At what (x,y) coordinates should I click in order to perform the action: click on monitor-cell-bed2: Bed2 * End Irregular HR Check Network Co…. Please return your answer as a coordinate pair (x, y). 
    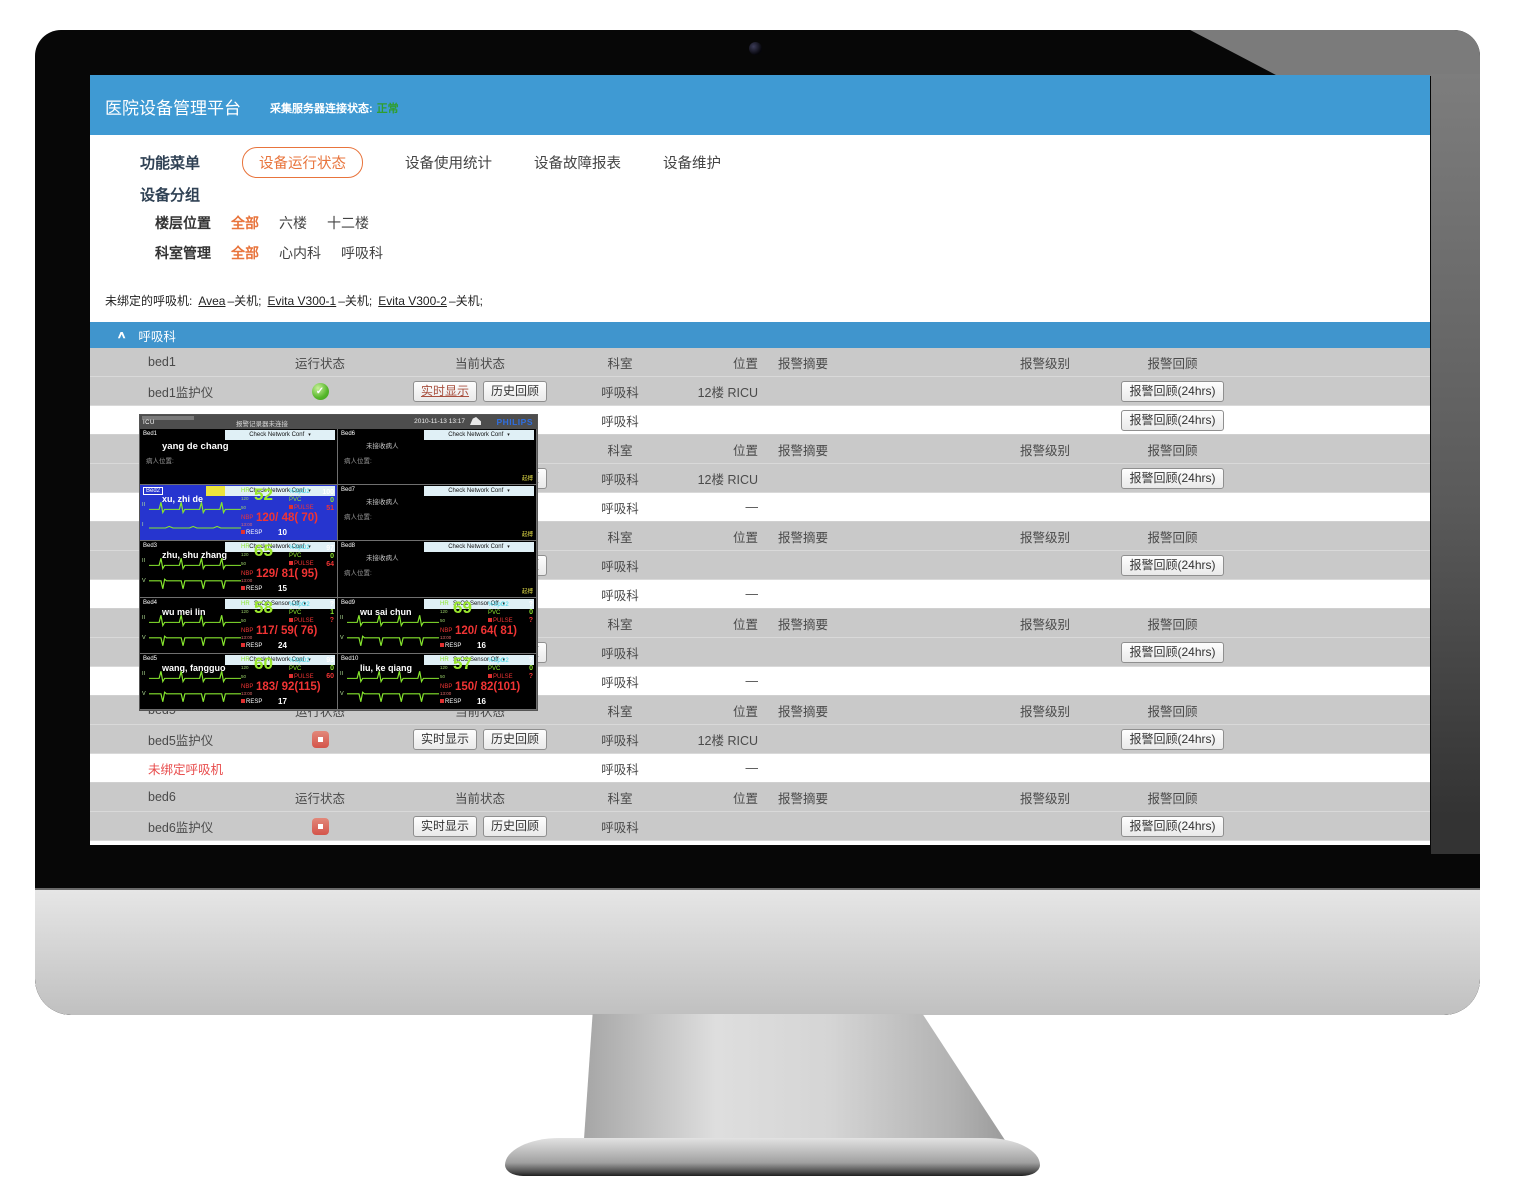
    Looking at the image, I should click on (239, 513).